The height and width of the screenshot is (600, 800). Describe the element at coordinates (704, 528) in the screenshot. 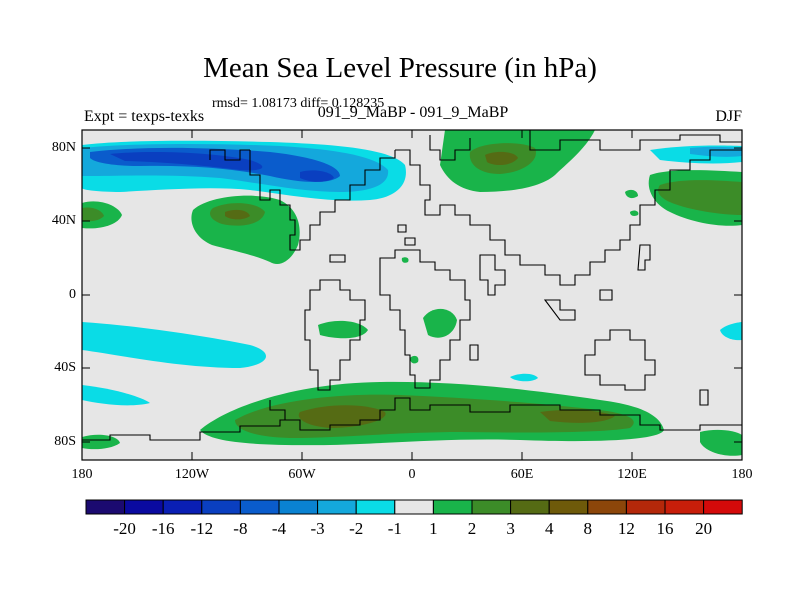

I see `colorbar-label: 20` at that location.